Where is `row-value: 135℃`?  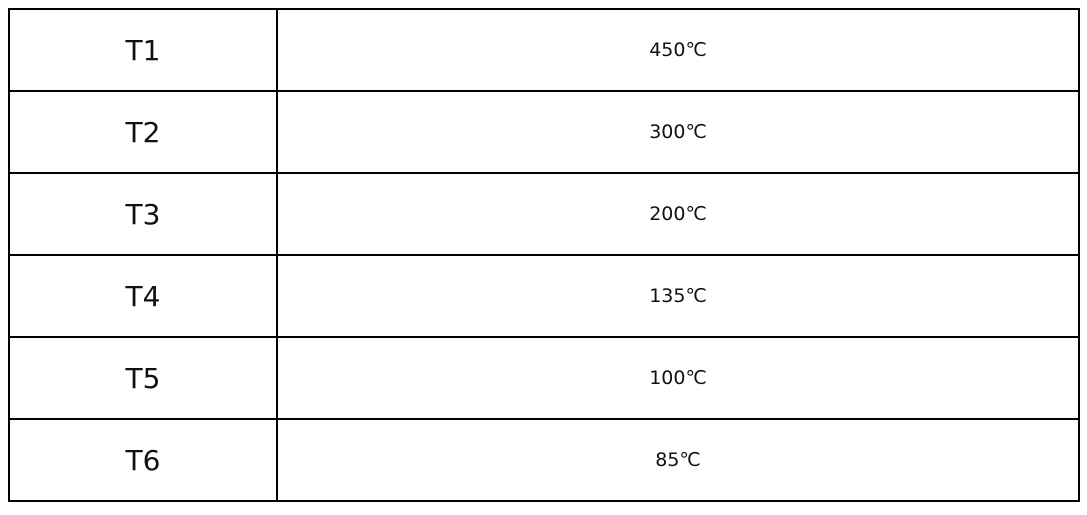
row-value: 135℃ is located at coordinates (678, 296).